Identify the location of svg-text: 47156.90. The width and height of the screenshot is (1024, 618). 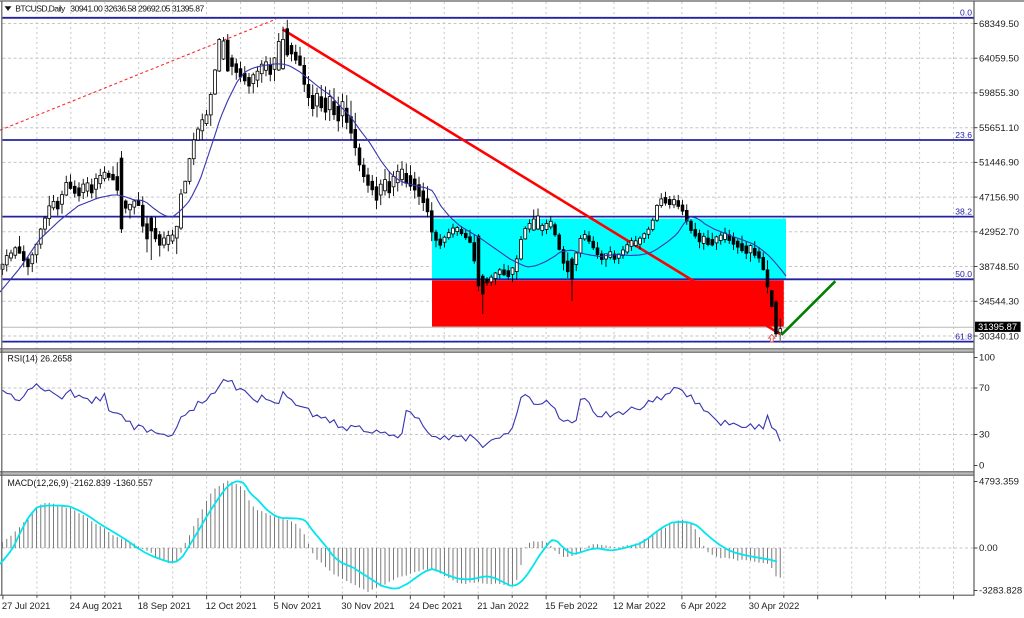
(999, 197).